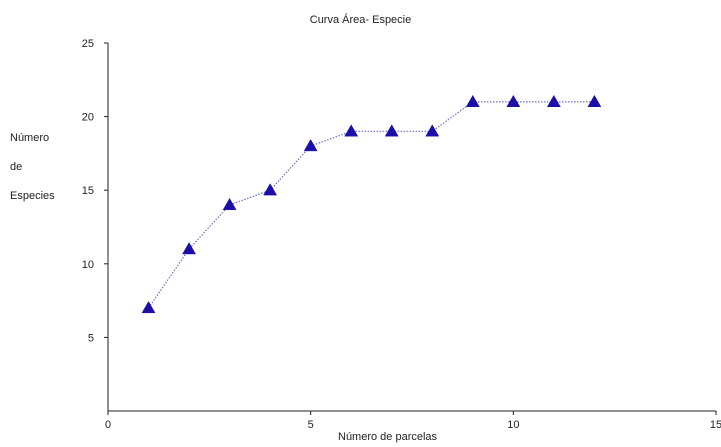 Image resolution: width=721 pixels, height=447 pixels. What do you see at coordinates (88, 191) in the screenshot?
I see `y-tick-label: 15` at bounding box center [88, 191].